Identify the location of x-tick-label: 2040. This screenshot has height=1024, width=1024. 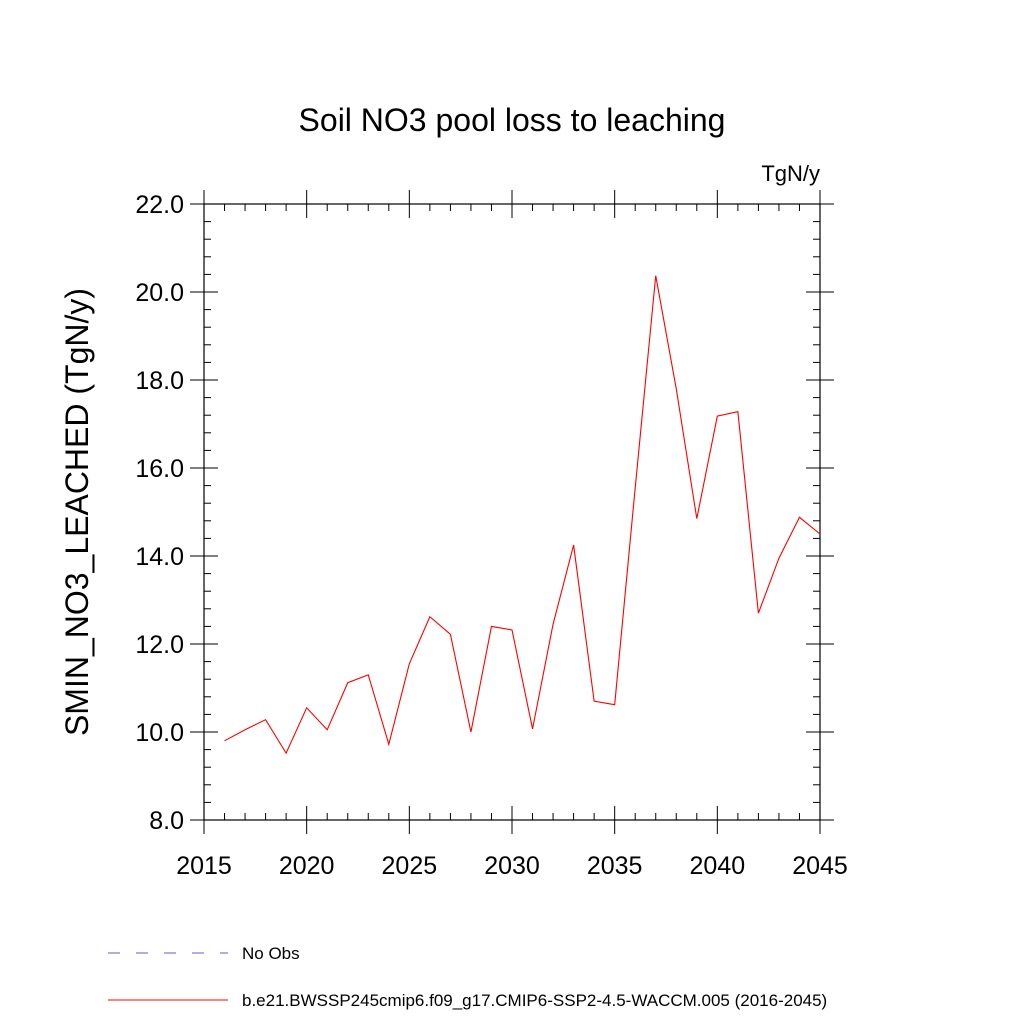
(718, 866).